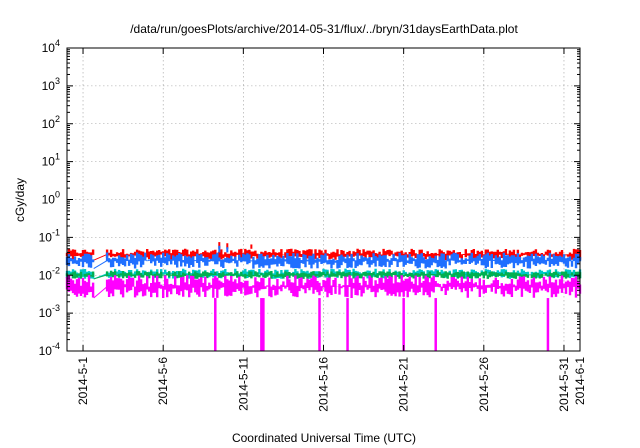  Describe the element at coordinates (83, 381) in the screenshot. I see `x-tick-label: 2014-5-1` at that location.